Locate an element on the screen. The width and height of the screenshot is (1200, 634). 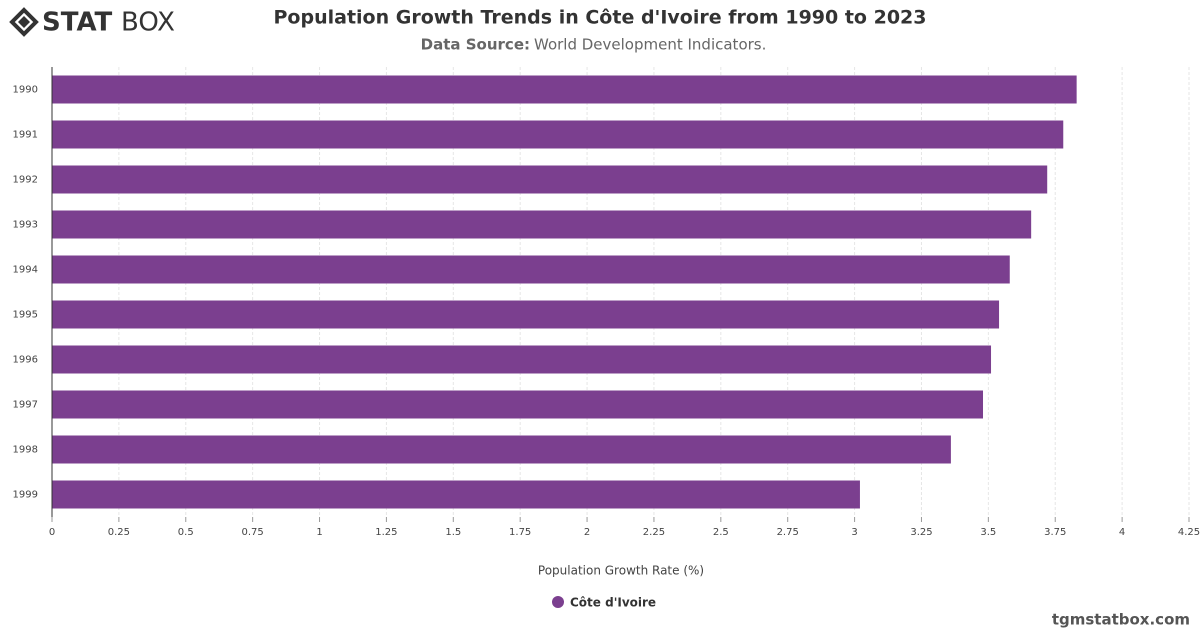
footer: tgmstatbox.com is located at coordinates (1121, 620).